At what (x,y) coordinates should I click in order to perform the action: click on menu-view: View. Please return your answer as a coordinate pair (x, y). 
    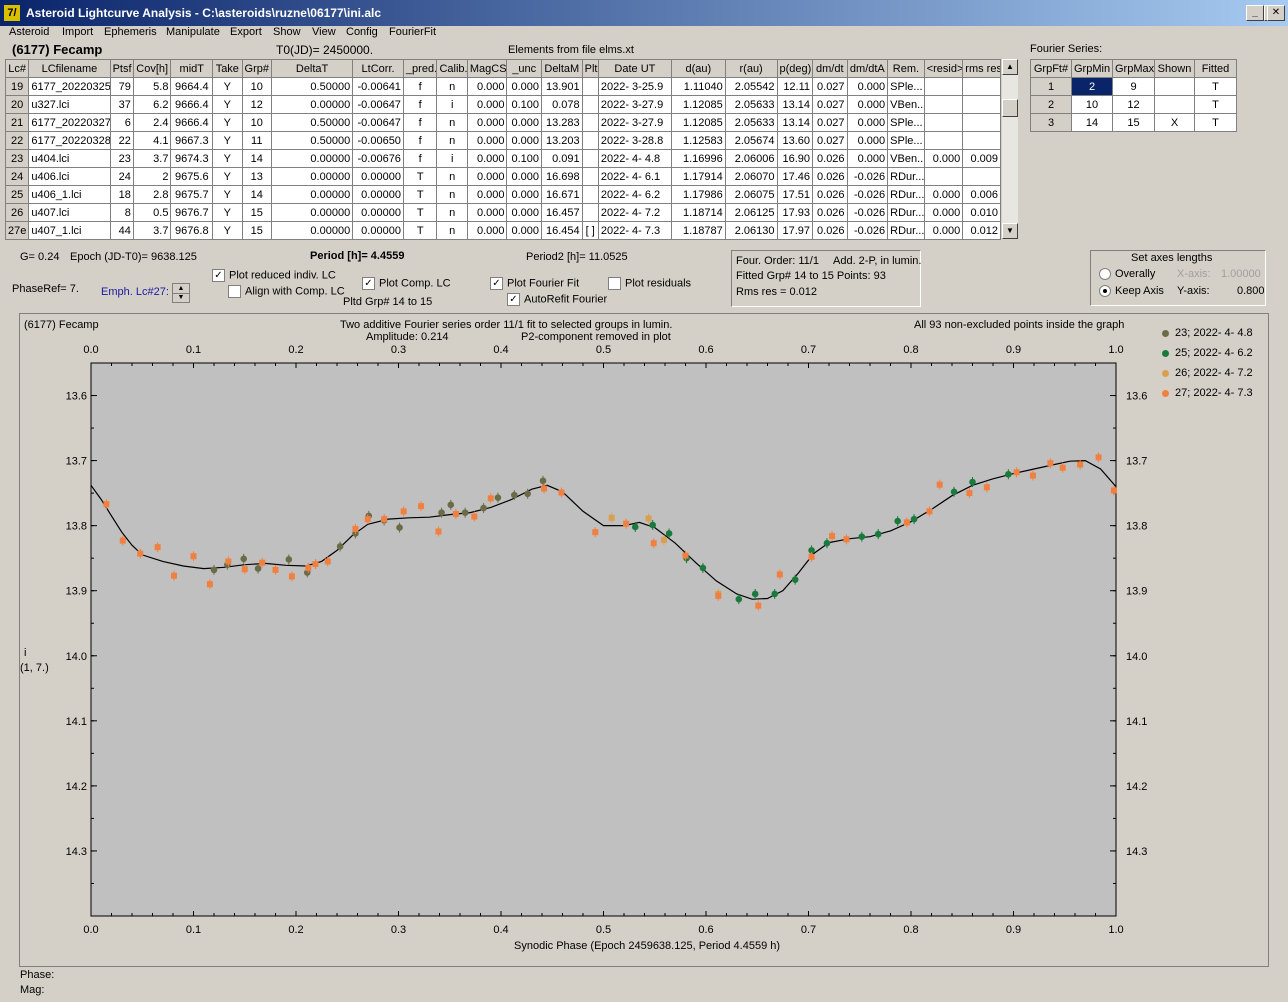
    Looking at the image, I should click on (324, 32).